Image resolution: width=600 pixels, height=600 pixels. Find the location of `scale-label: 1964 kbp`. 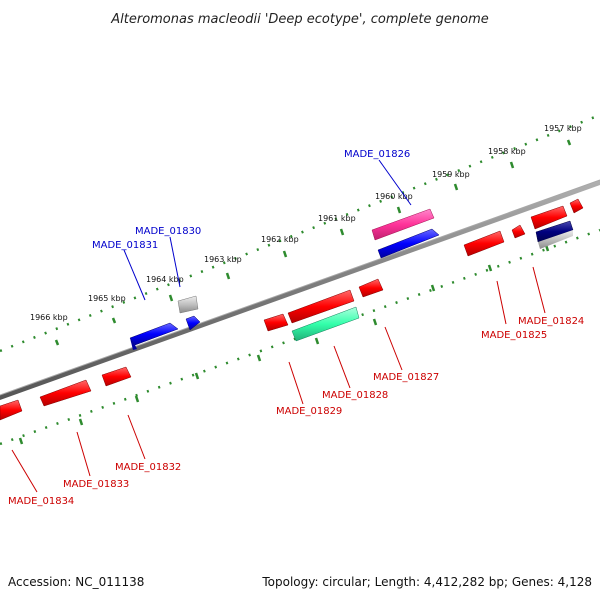

scale-label: 1964 kbp is located at coordinates (165, 279).